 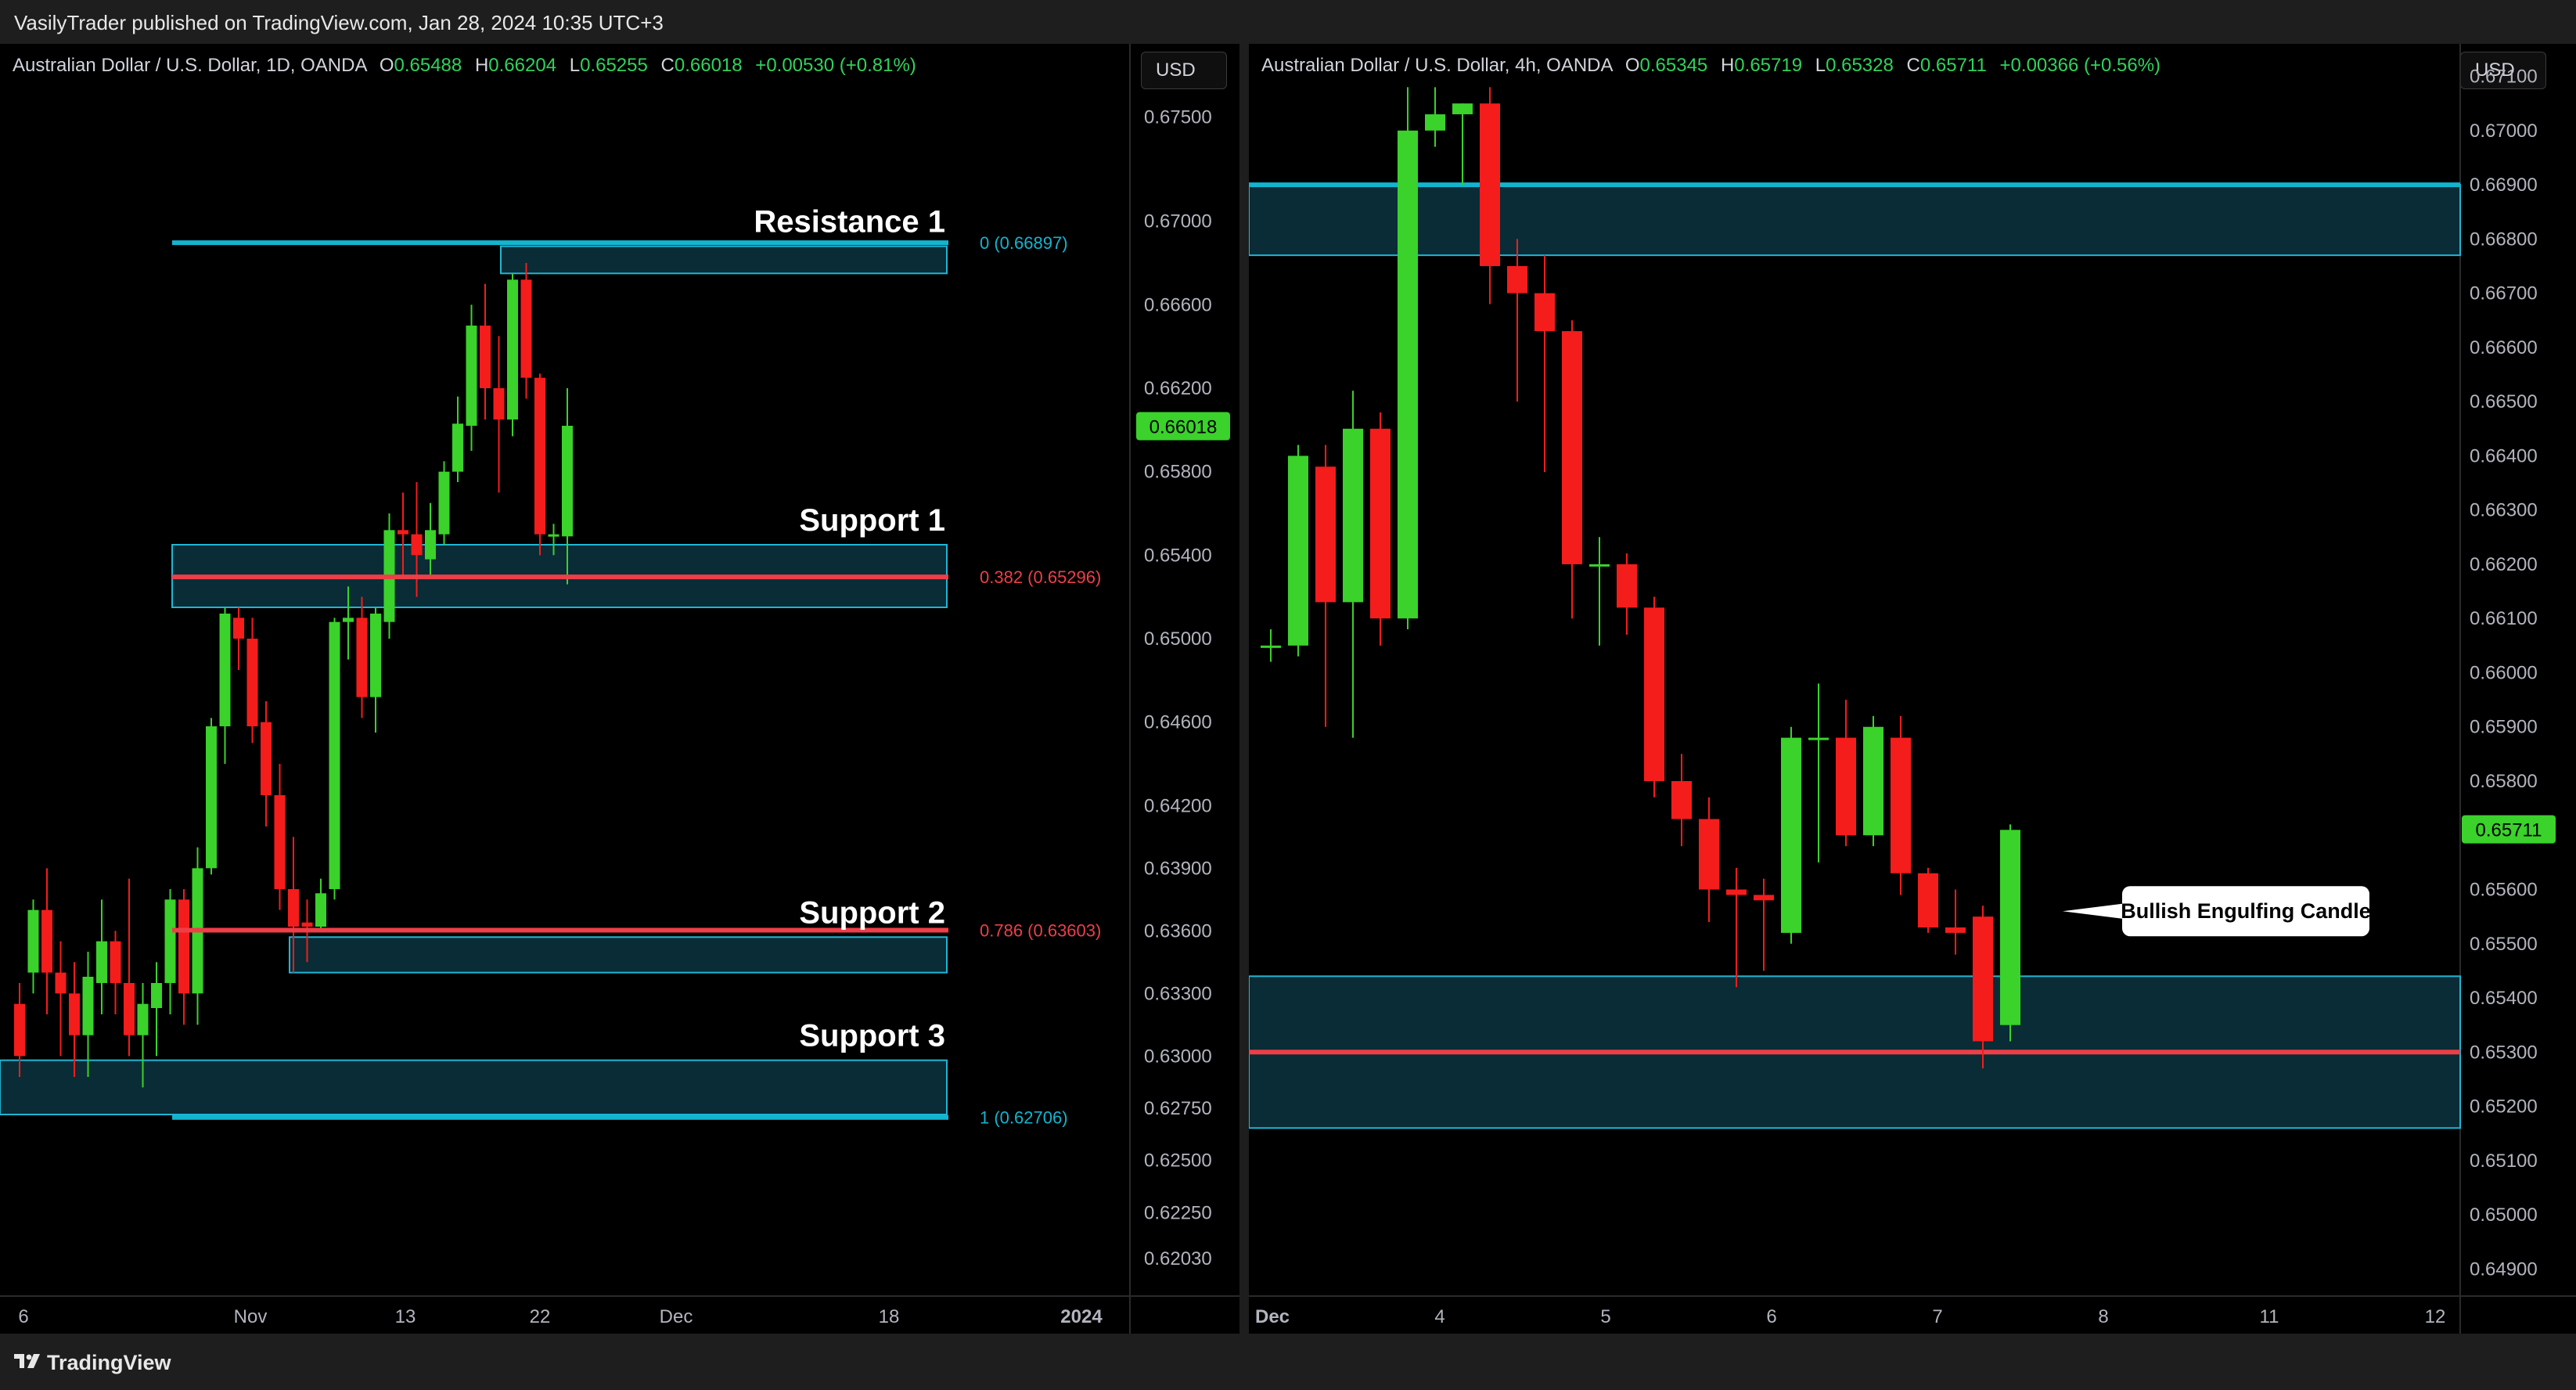 I want to click on callout-annotation: Bullish Engulfing Candle, so click(x=2246, y=911).